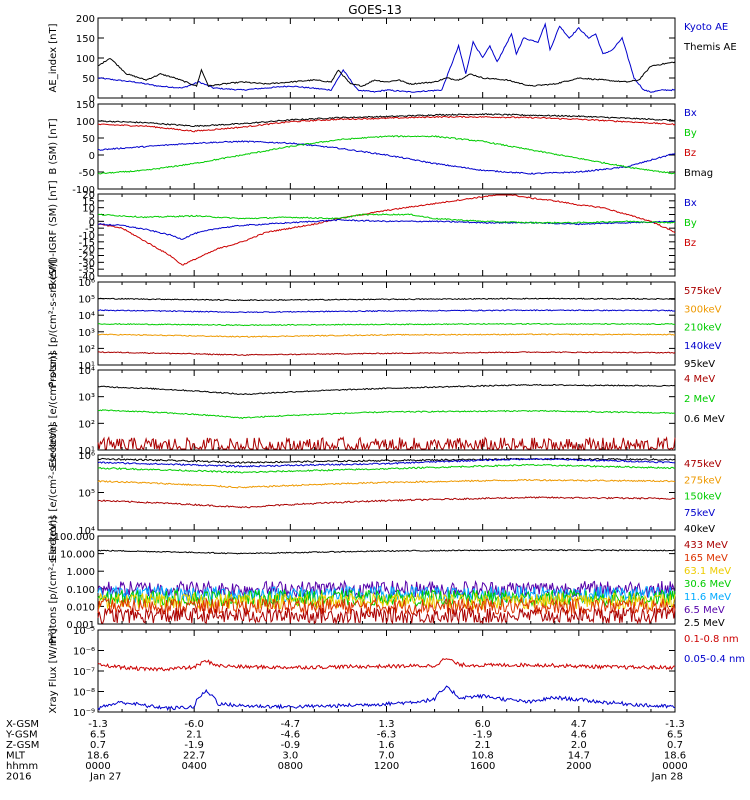 The width and height of the screenshot is (750, 800). Describe the element at coordinates (386, 299) in the screenshot. I see `series-line-95kev` at that location.